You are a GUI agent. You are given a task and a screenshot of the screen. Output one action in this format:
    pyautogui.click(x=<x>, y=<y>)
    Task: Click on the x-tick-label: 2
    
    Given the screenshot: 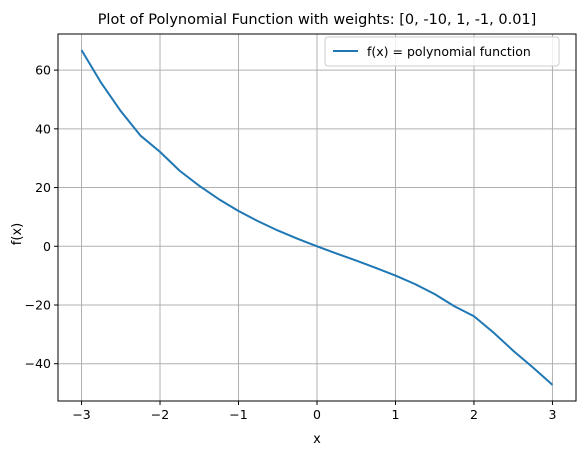 What is the action you would take?
    pyautogui.click(x=474, y=414)
    